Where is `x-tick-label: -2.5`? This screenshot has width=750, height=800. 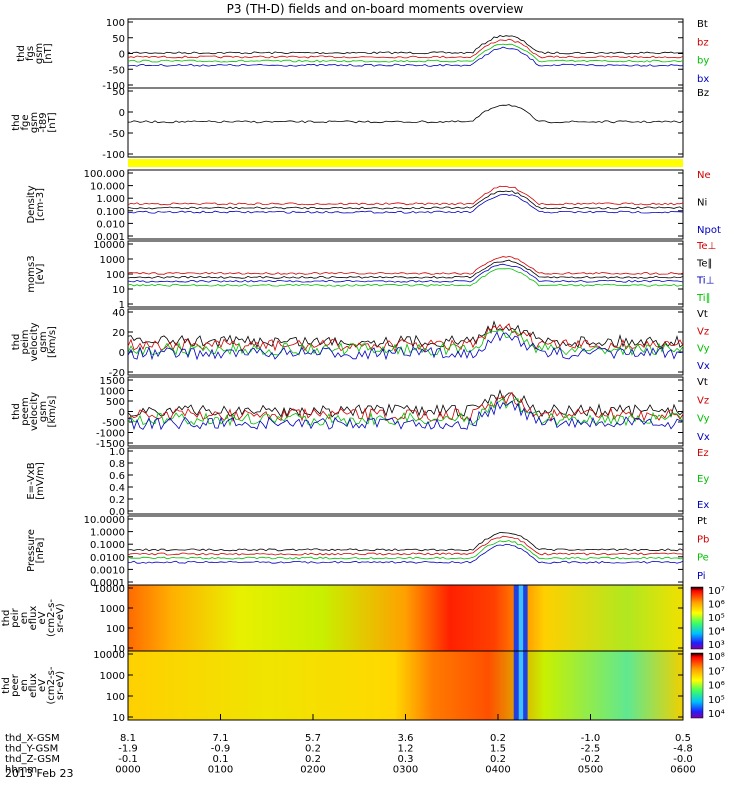
x-tick-label: -2.5 is located at coordinates (591, 749).